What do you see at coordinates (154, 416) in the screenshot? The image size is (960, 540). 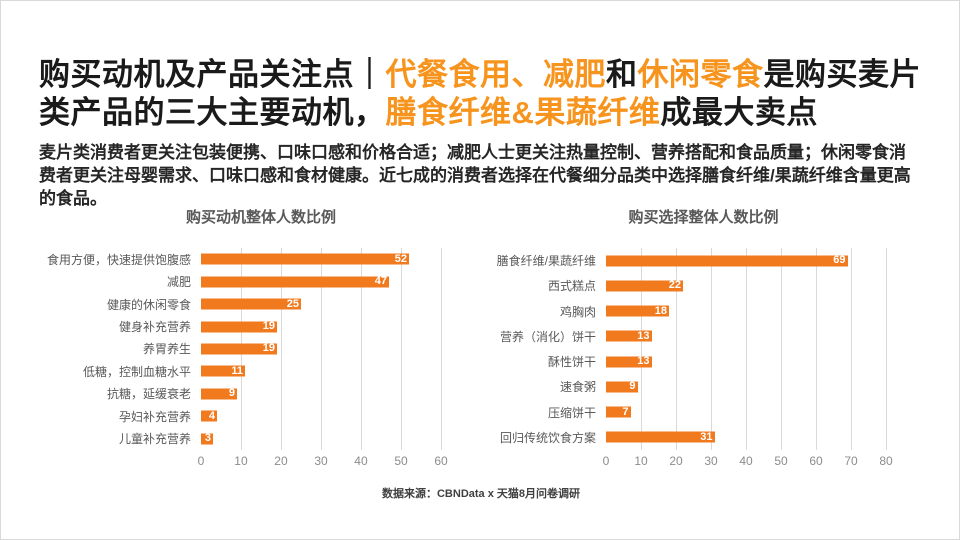 I see `category-label: 孕妇补充营养` at bounding box center [154, 416].